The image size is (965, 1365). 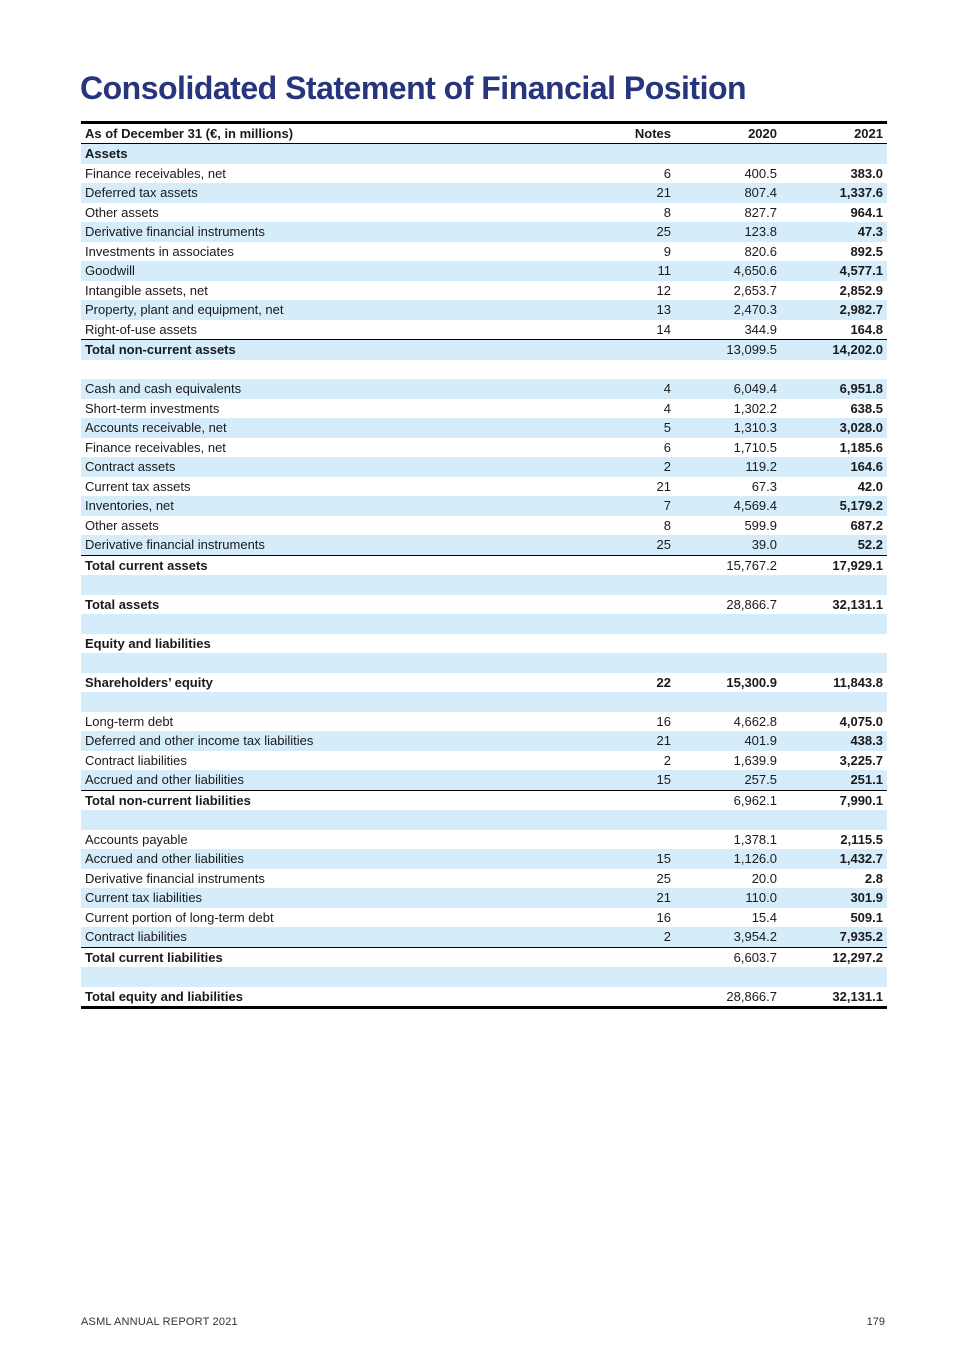 I want to click on table-row: Cash and cash equivalents 4 6,049.4 6,951.8, so click(x=484, y=389).